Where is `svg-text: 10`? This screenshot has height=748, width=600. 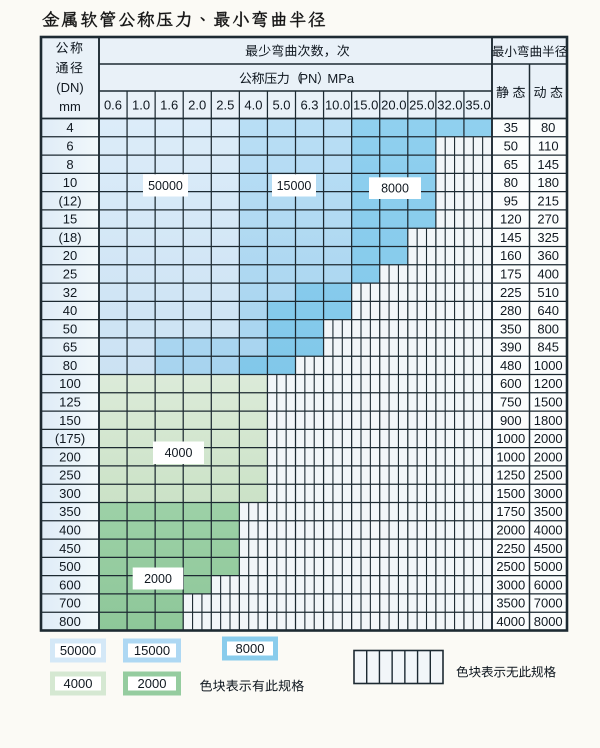 svg-text: 10 is located at coordinates (70, 182).